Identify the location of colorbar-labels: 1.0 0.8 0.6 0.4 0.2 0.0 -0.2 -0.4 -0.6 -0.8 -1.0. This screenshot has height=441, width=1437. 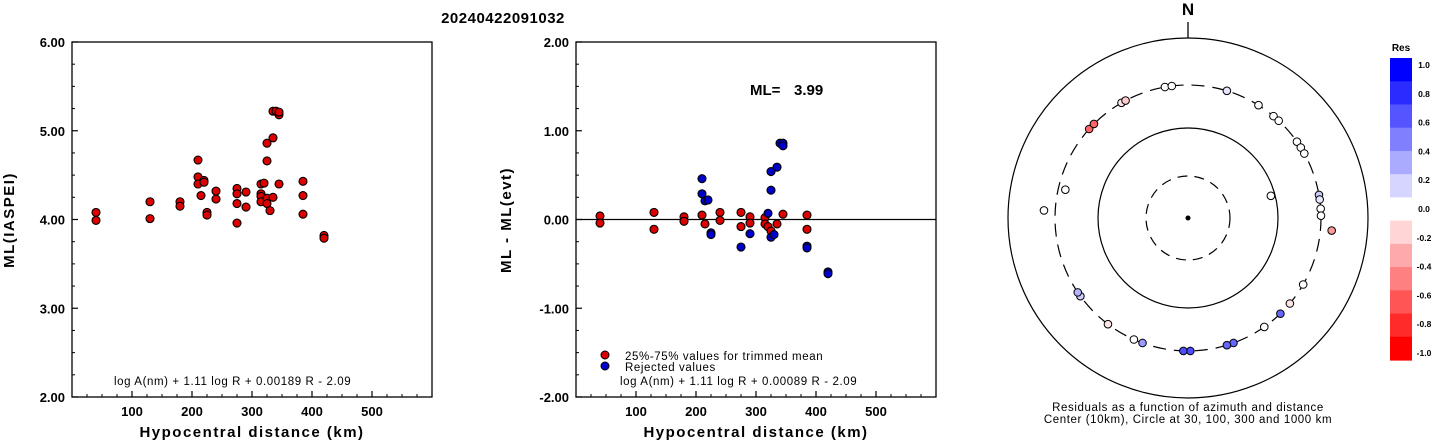
(1424, 209).